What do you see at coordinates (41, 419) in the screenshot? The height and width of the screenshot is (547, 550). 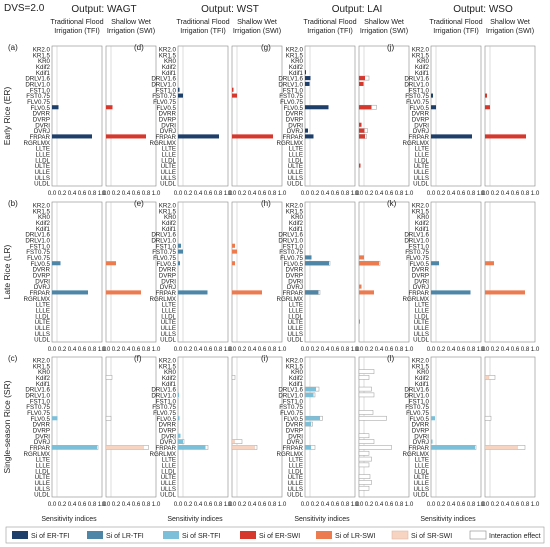 I see `param-tick-label: FLV0.5` at bounding box center [41, 419].